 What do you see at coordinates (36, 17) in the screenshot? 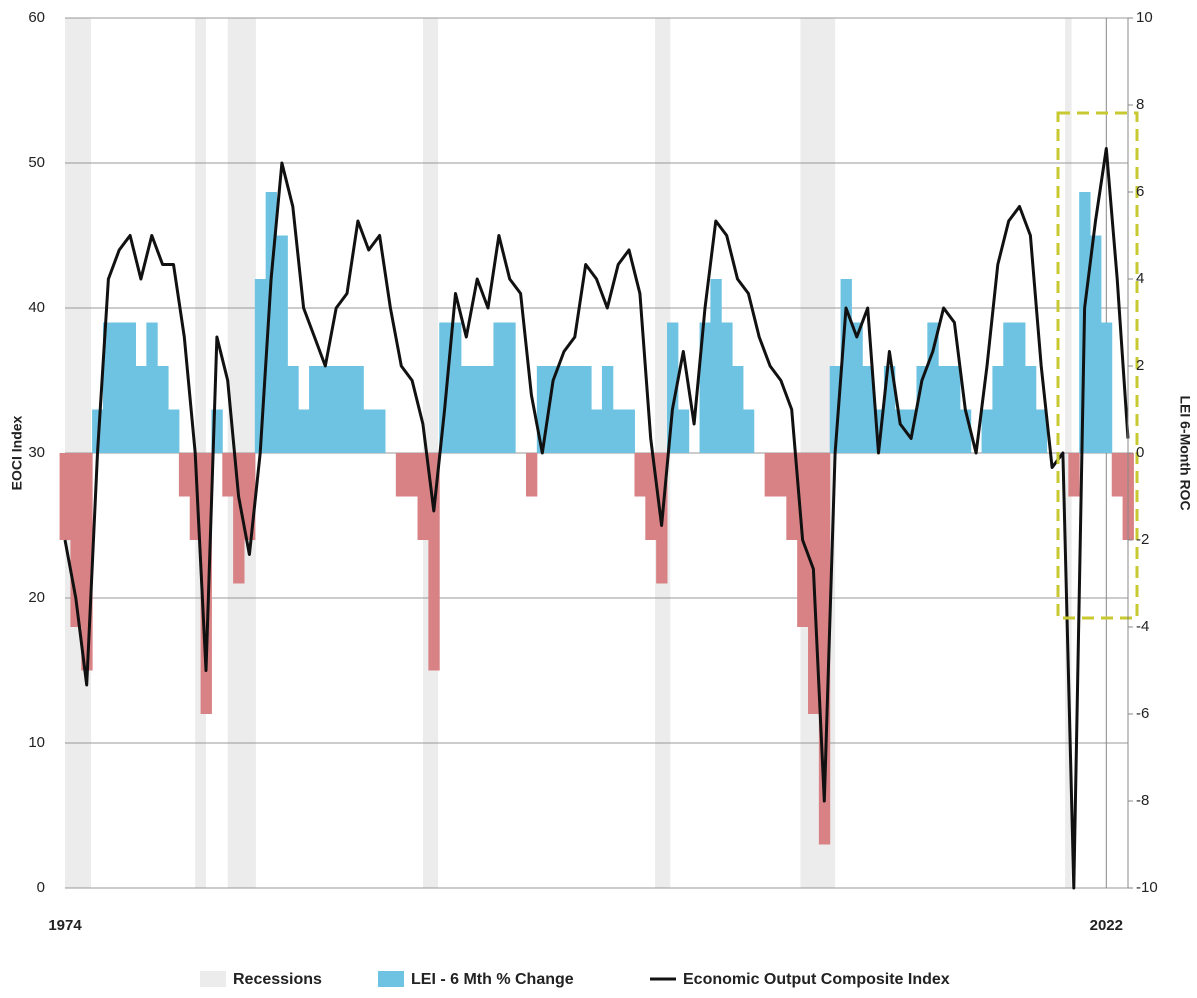
I see `y-tick-label: 60` at bounding box center [36, 17].